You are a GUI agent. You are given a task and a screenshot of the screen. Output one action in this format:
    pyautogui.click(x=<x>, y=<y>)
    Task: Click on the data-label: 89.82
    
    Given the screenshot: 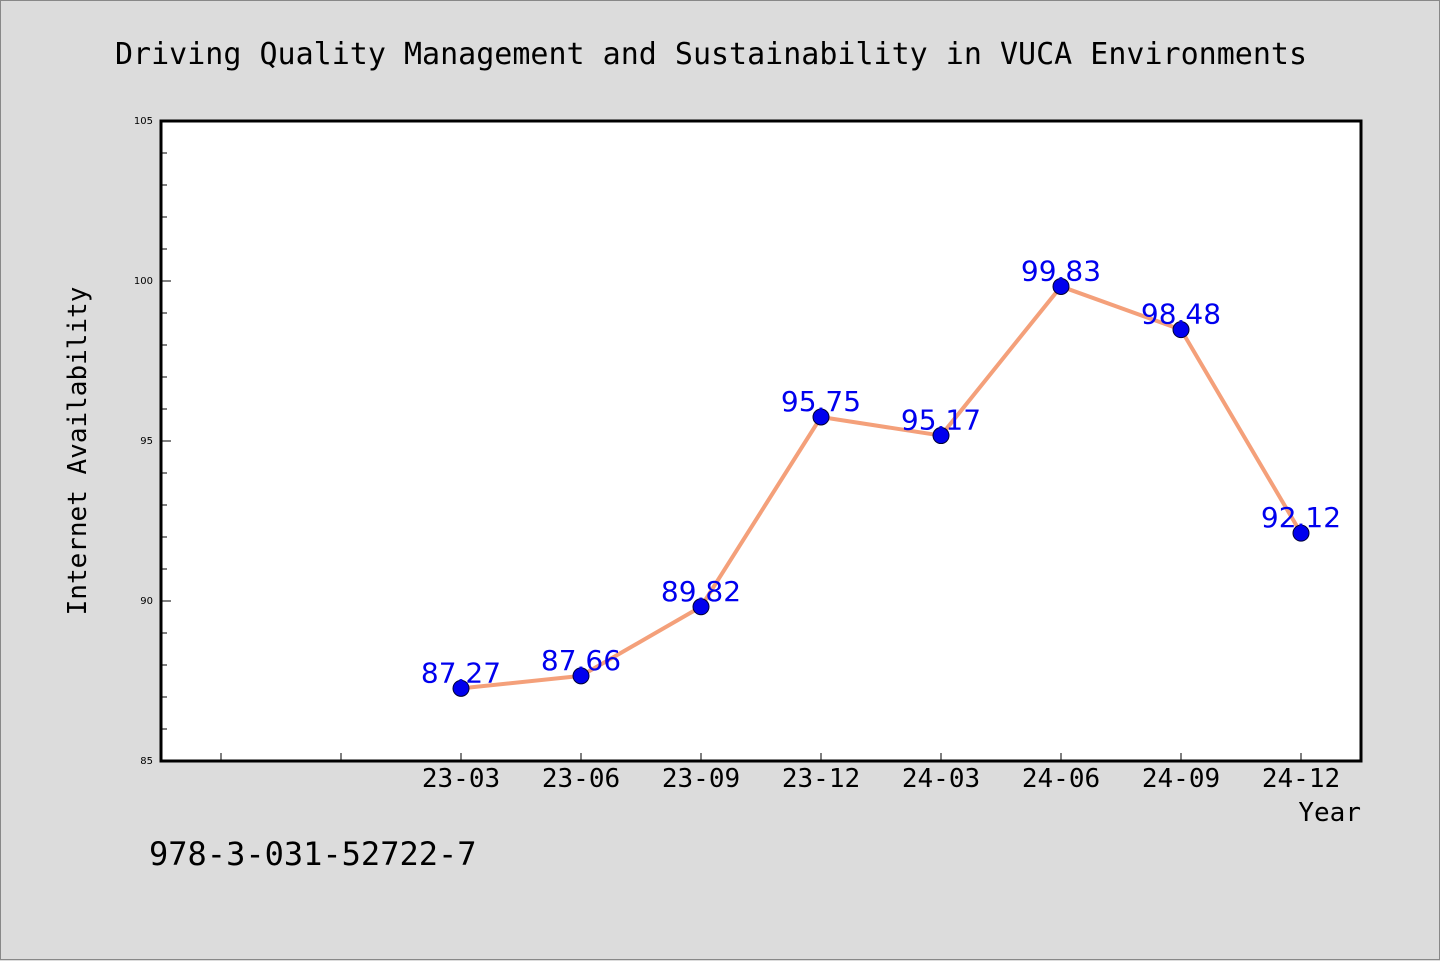 What is the action you would take?
    pyautogui.click(x=701, y=591)
    